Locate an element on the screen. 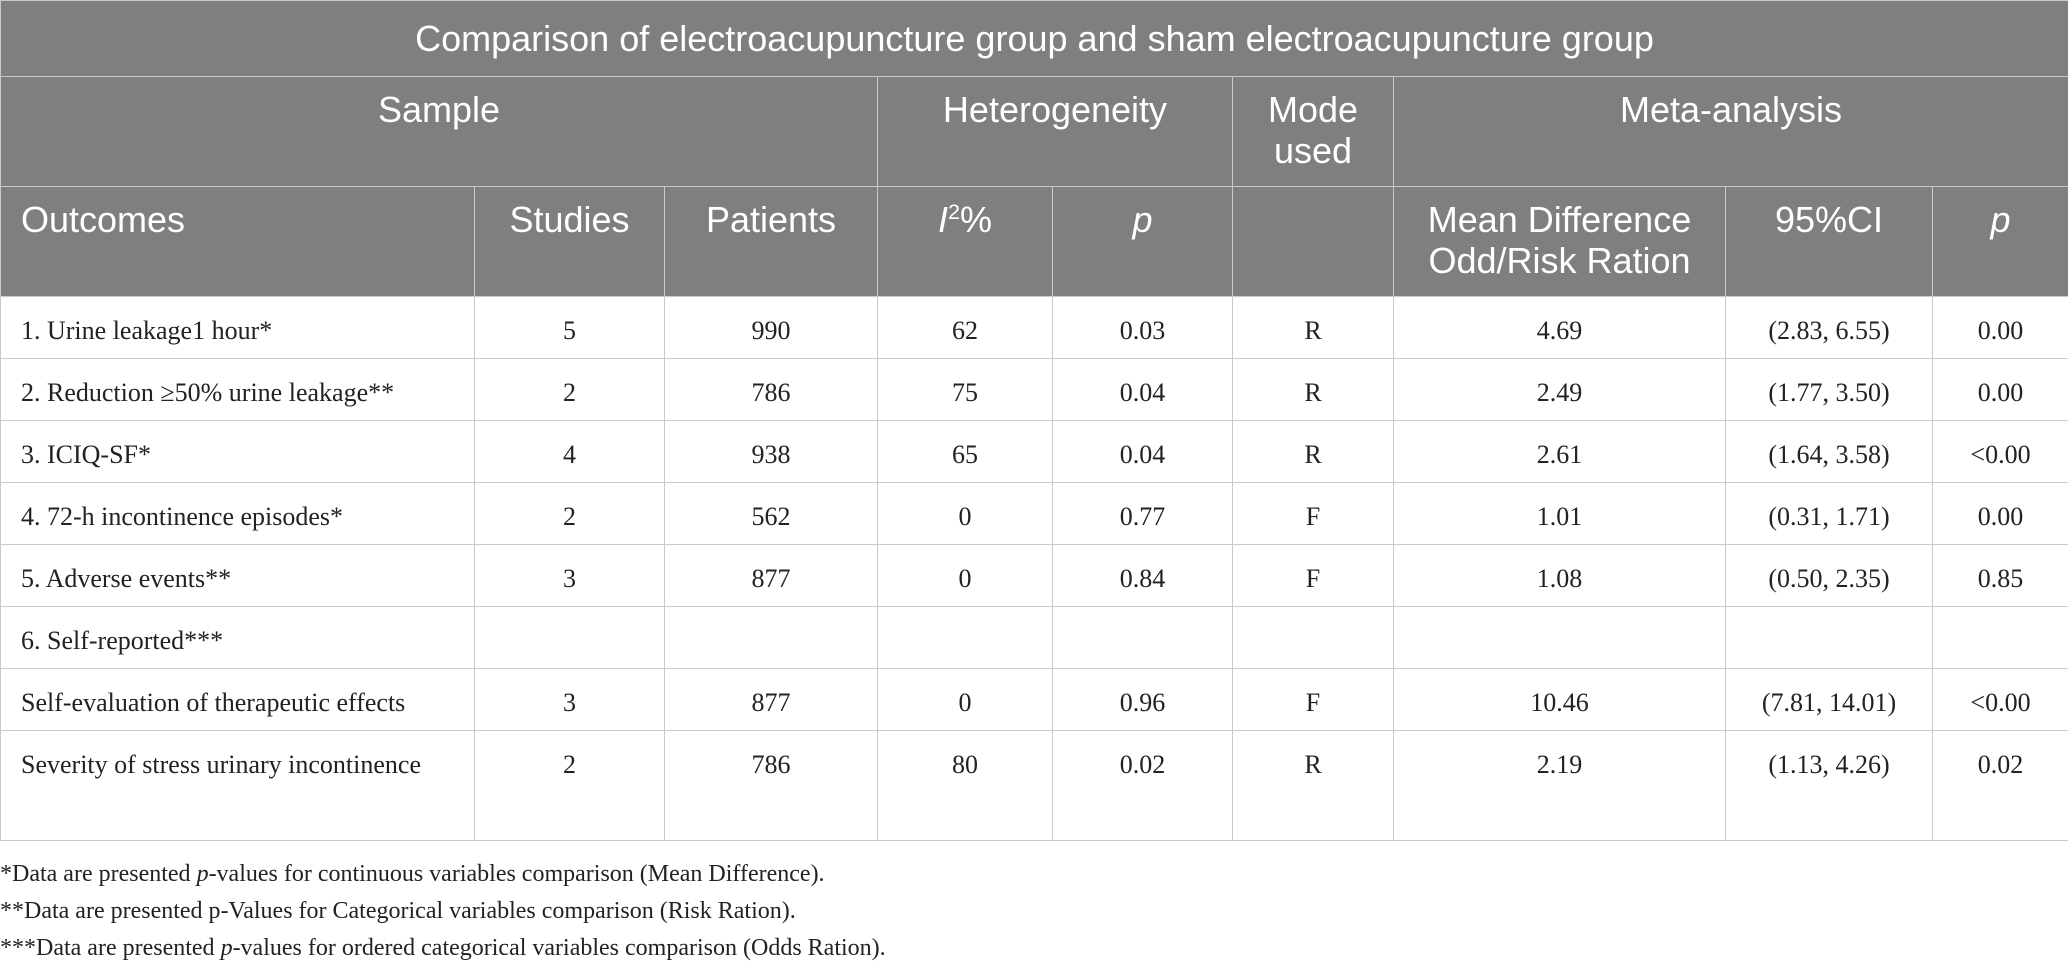  group-header-mode-used: Mode used is located at coordinates (1313, 131).